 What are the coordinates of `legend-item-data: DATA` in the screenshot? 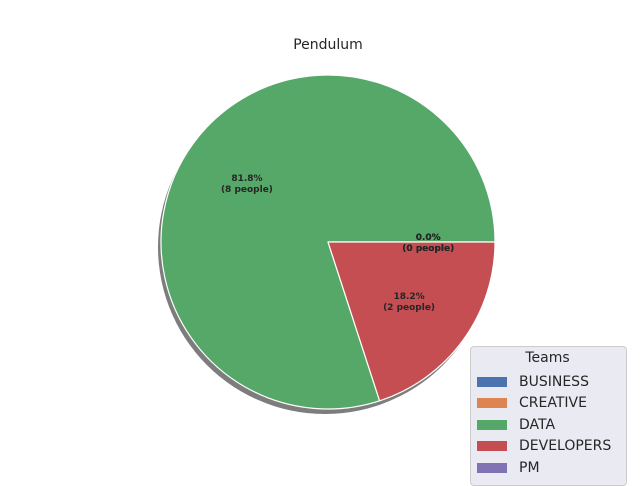 It's located at (547, 425).